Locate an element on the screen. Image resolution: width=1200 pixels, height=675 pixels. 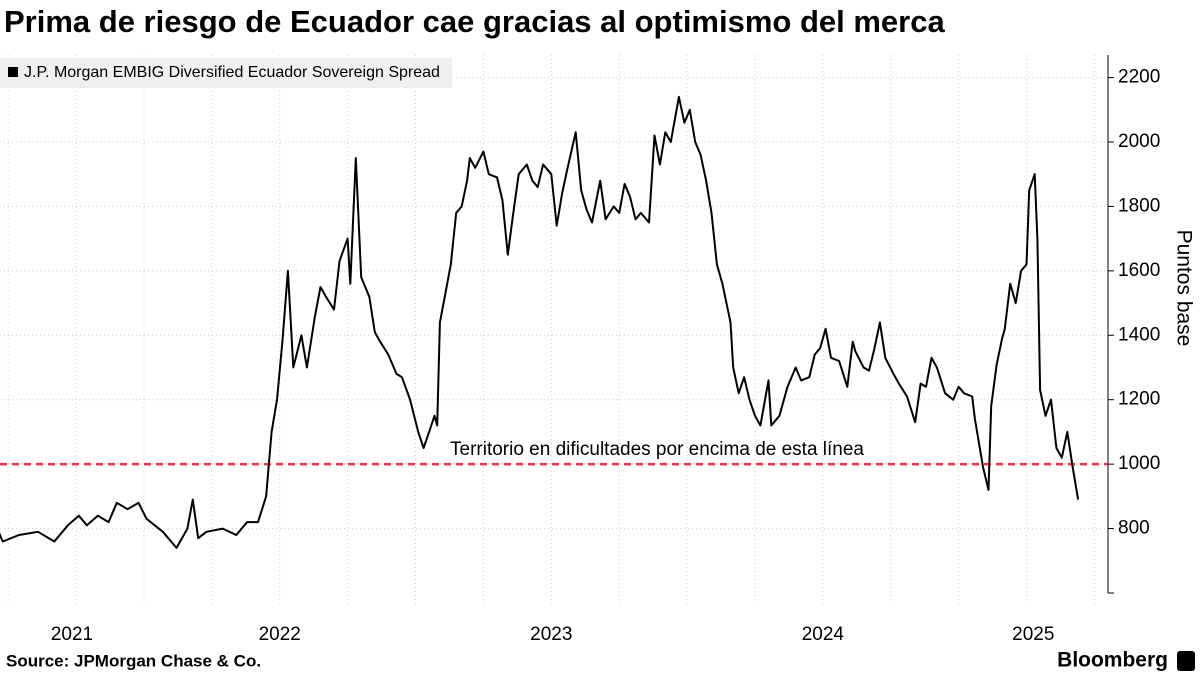
y-tick-label: 1000 is located at coordinates (1139, 463).